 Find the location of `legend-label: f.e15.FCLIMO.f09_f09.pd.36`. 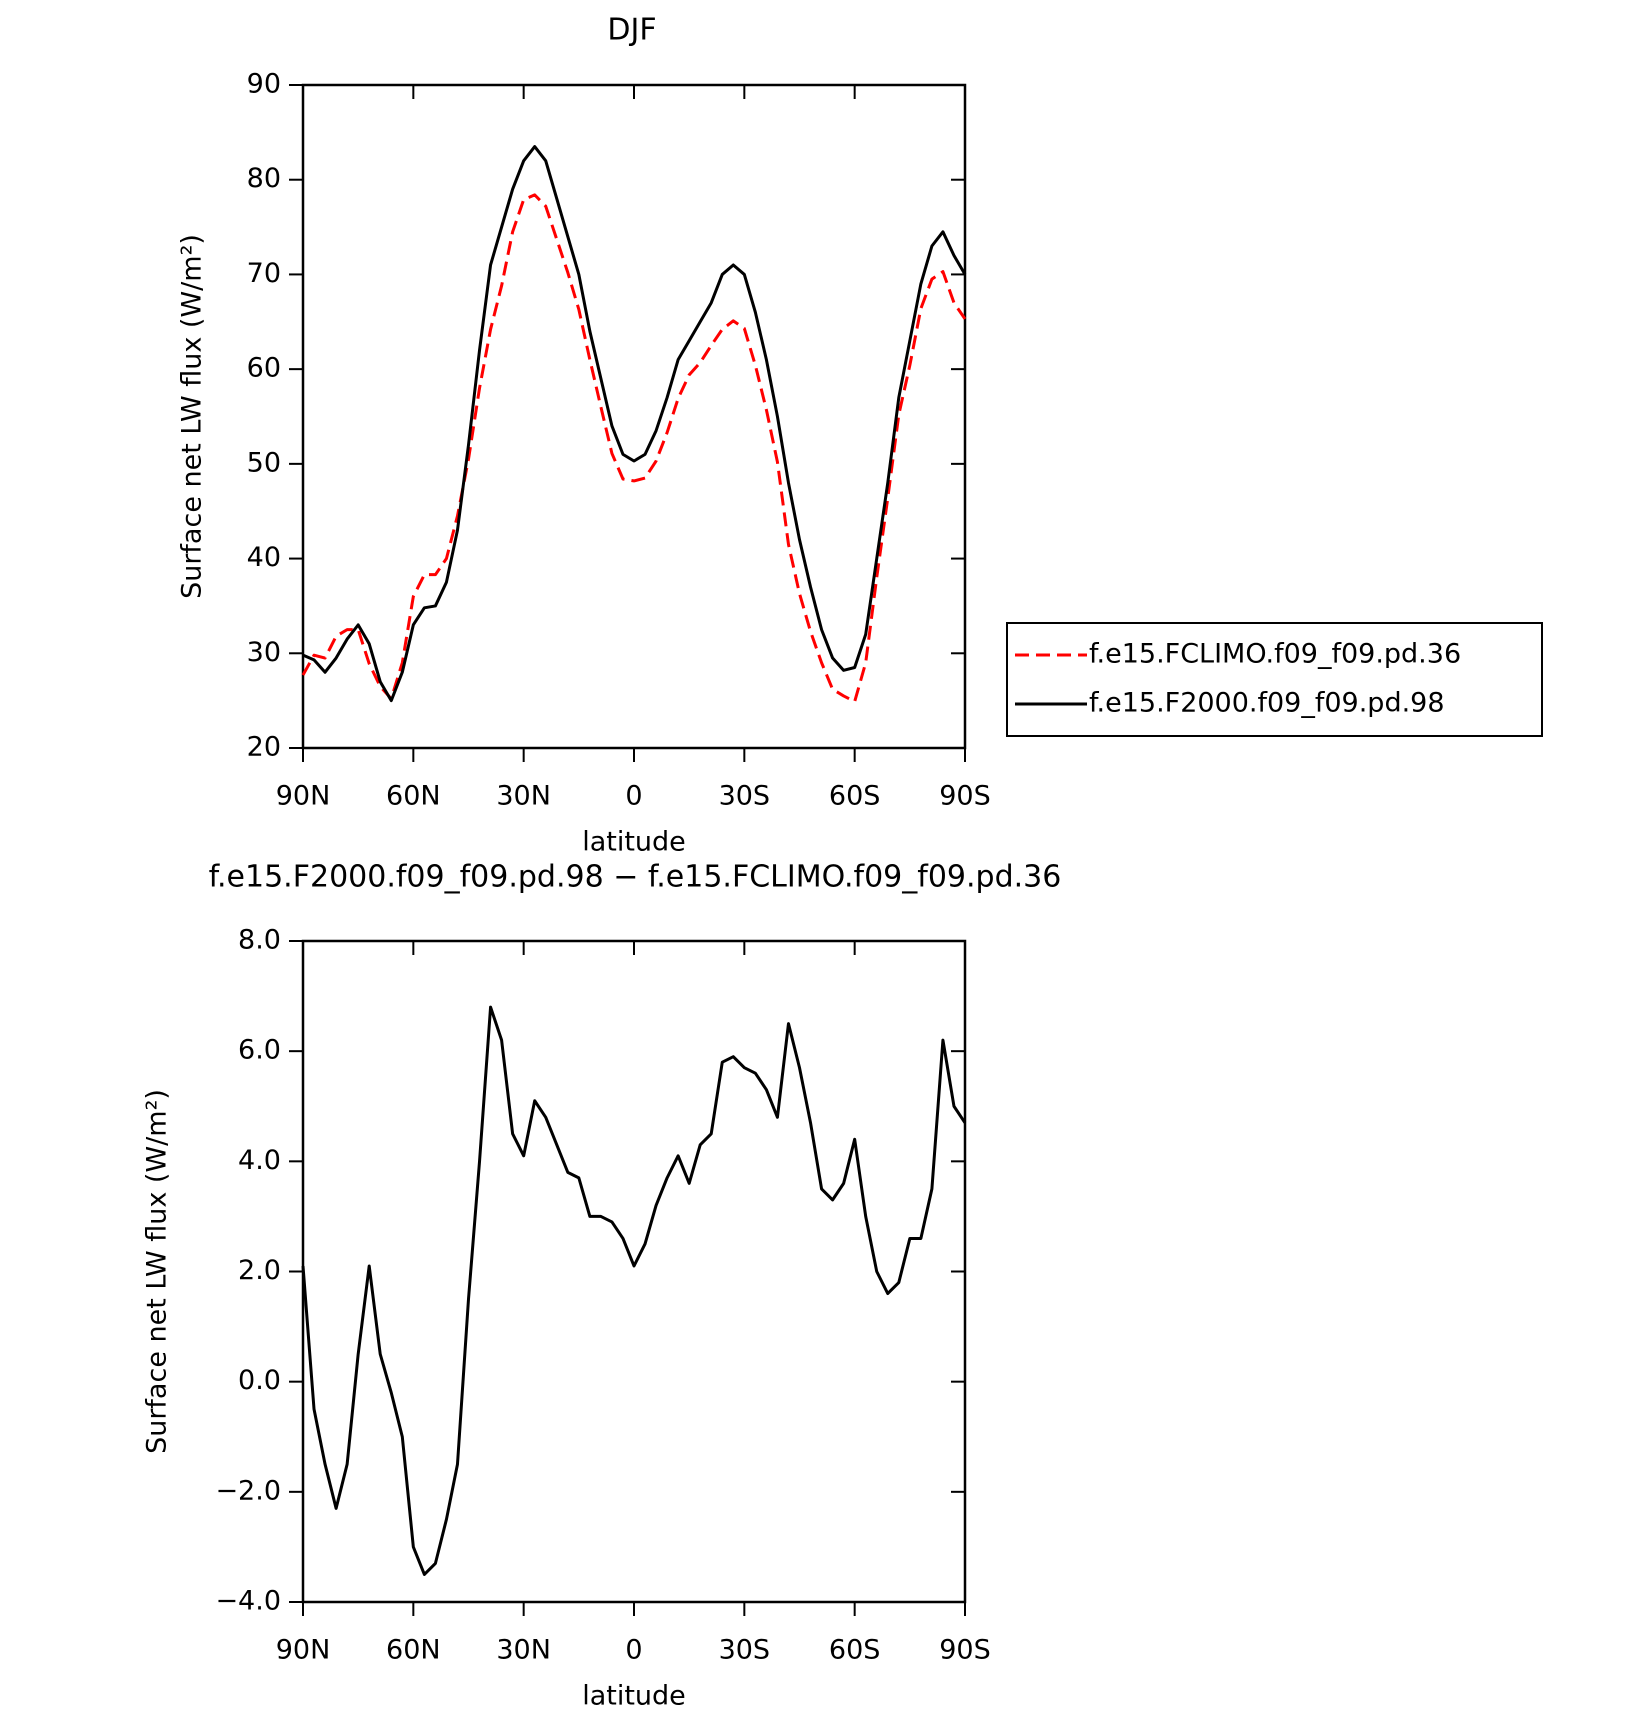

legend-label: f.e15.FCLIMO.f09_f09.pd.36 is located at coordinates (1275, 654).